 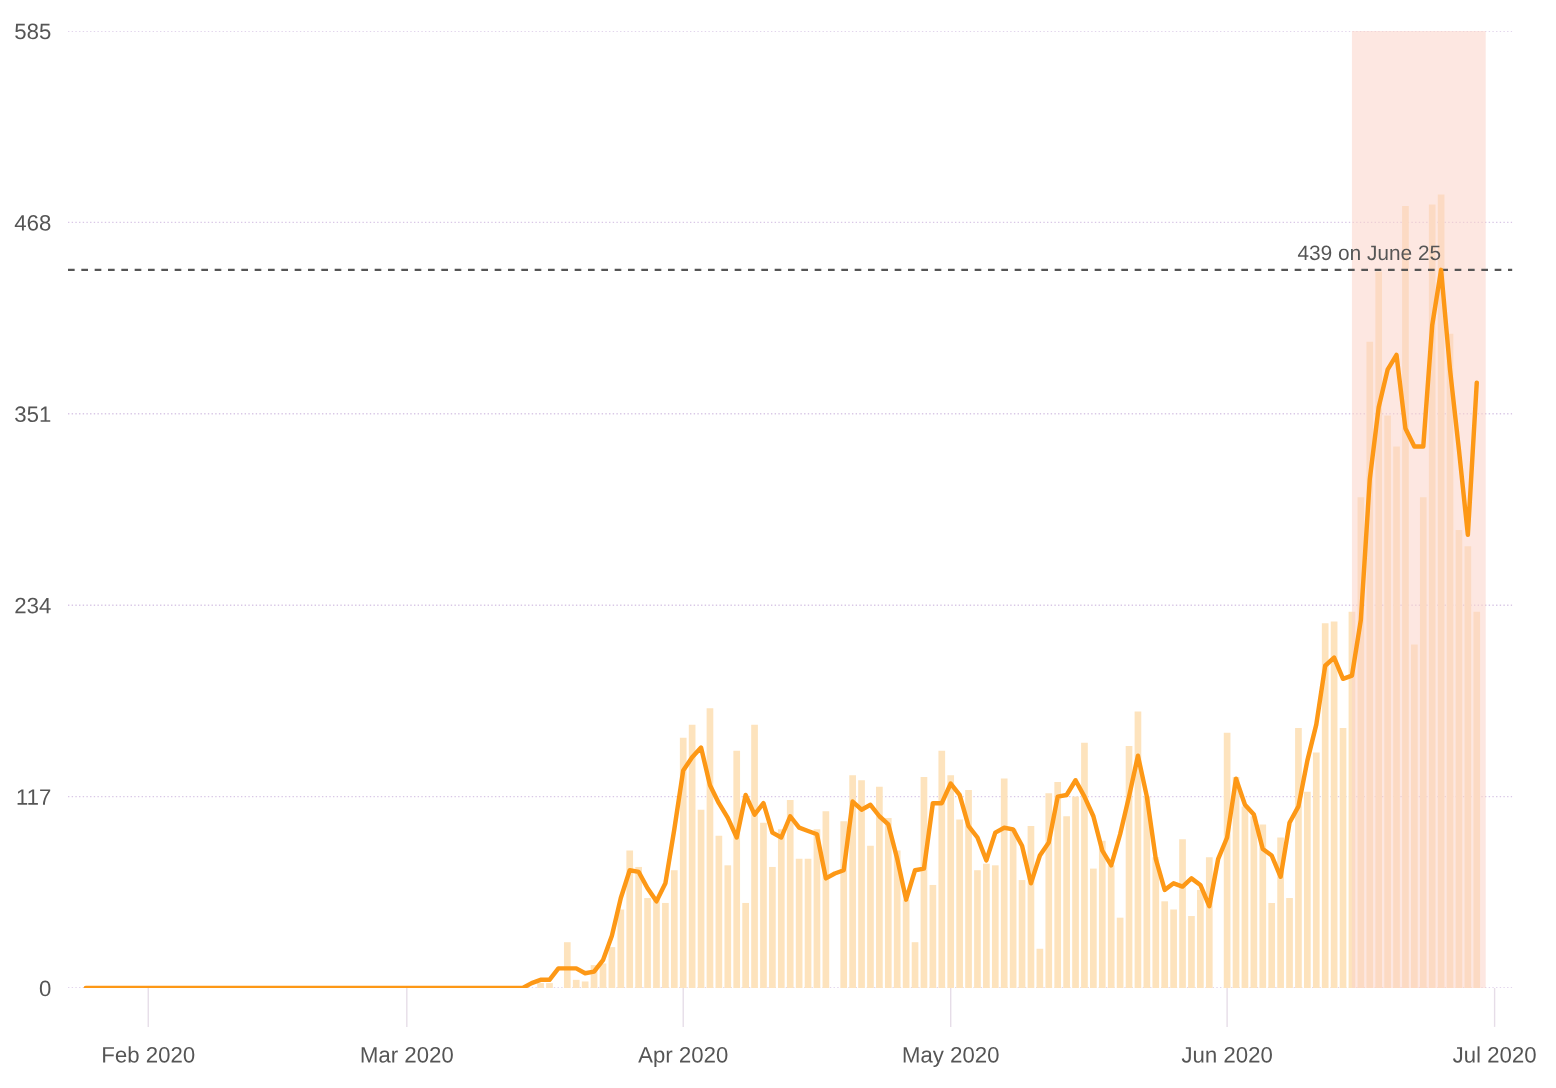 What do you see at coordinates (33, 414) in the screenshot?
I see `y-tick-label: 351` at bounding box center [33, 414].